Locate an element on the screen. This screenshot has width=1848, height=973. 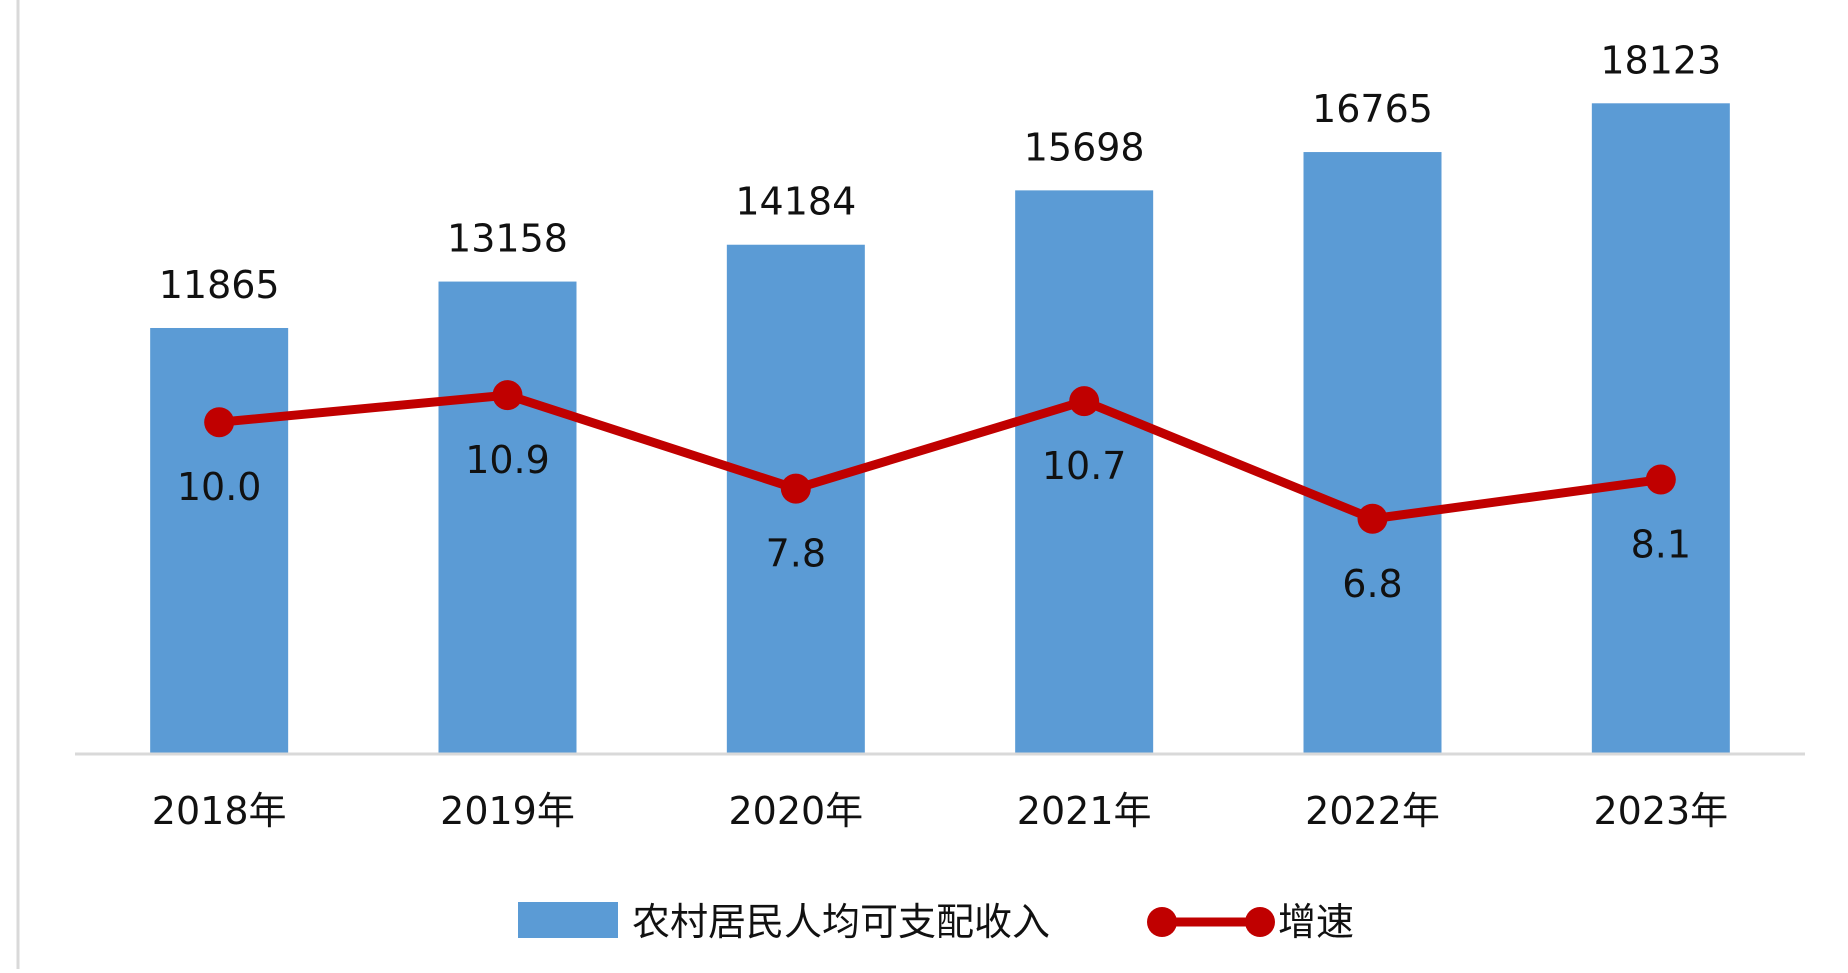
x-tick-label: 2023年 is located at coordinates (1660, 811).